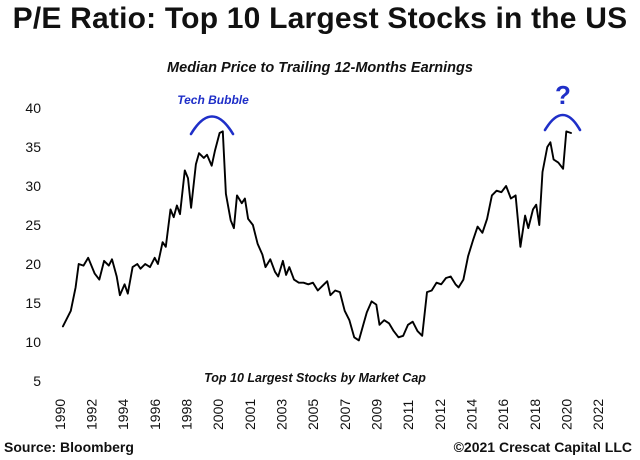 The height and width of the screenshot is (460, 640). Describe the element at coordinates (535, 414) in the screenshot. I see `x-tick-label: 2018` at that location.